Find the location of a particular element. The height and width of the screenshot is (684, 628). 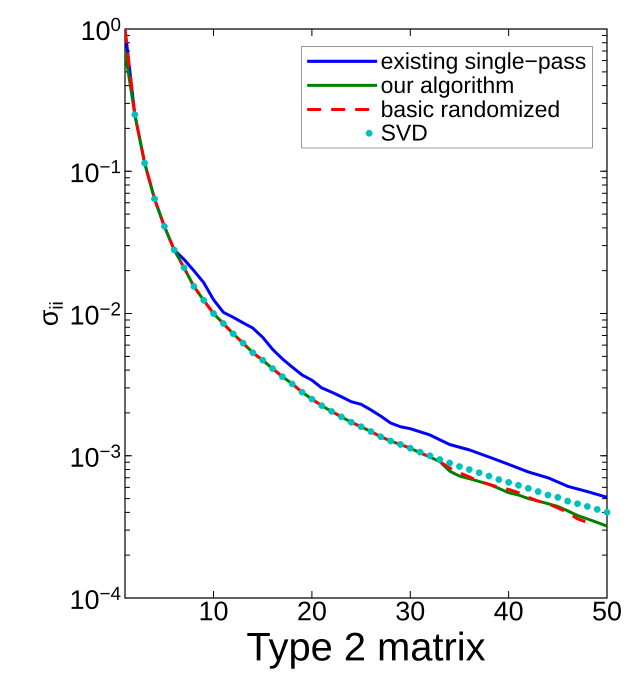

y-tick-label: 10$^{0}$ is located at coordinates (101, 29).